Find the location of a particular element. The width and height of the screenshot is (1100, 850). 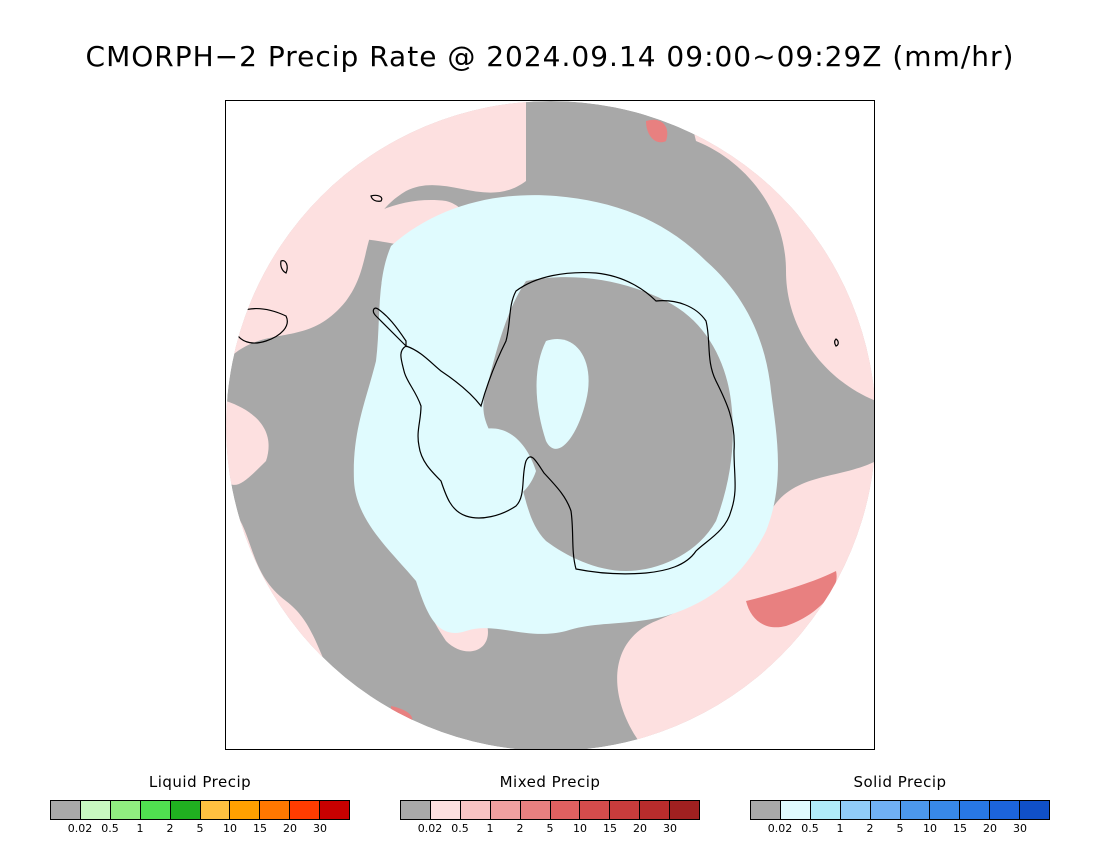

solid-precip-region is located at coordinates (424, 331).